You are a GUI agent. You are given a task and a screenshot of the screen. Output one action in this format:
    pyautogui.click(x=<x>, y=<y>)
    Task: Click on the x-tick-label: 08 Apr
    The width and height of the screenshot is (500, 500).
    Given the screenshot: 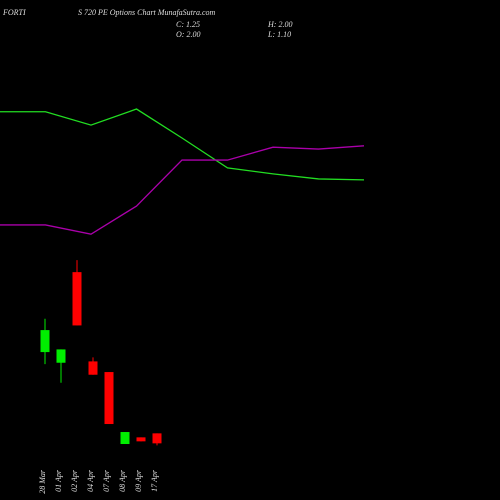 What is the action you would take?
    pyautogui.click(x=122, y=480)
    